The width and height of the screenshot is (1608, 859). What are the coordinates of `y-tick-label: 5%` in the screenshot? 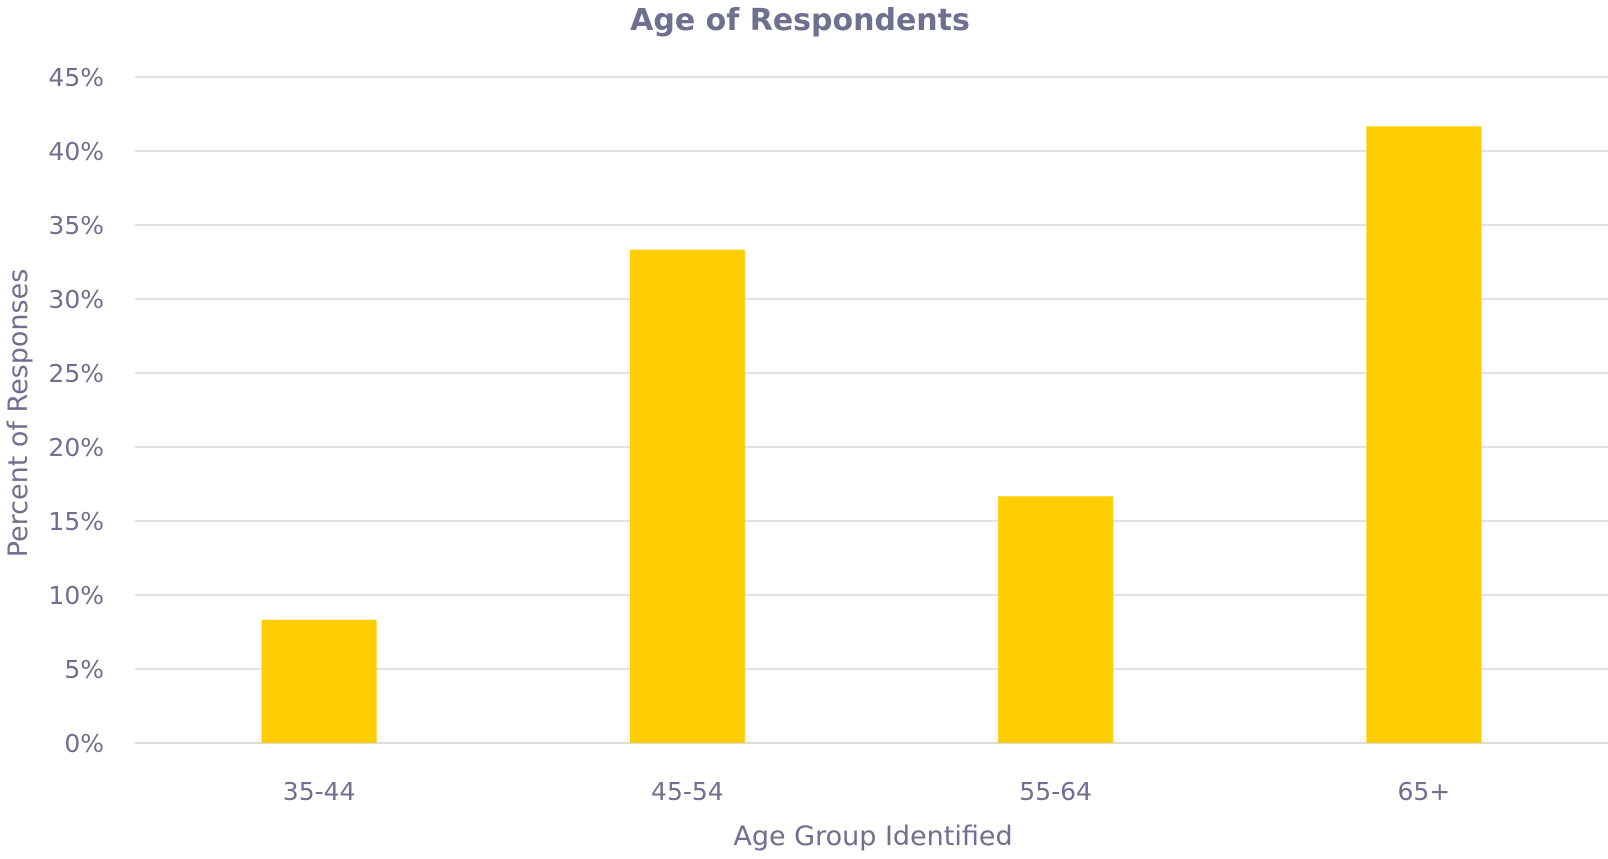 It's located at (84, 669).